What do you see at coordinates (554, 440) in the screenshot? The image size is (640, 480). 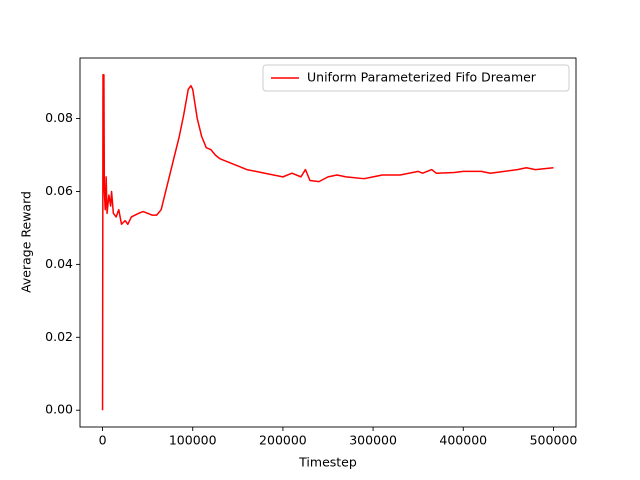 I see `x-tick-label: 500000` at bounding box center [554, 440].